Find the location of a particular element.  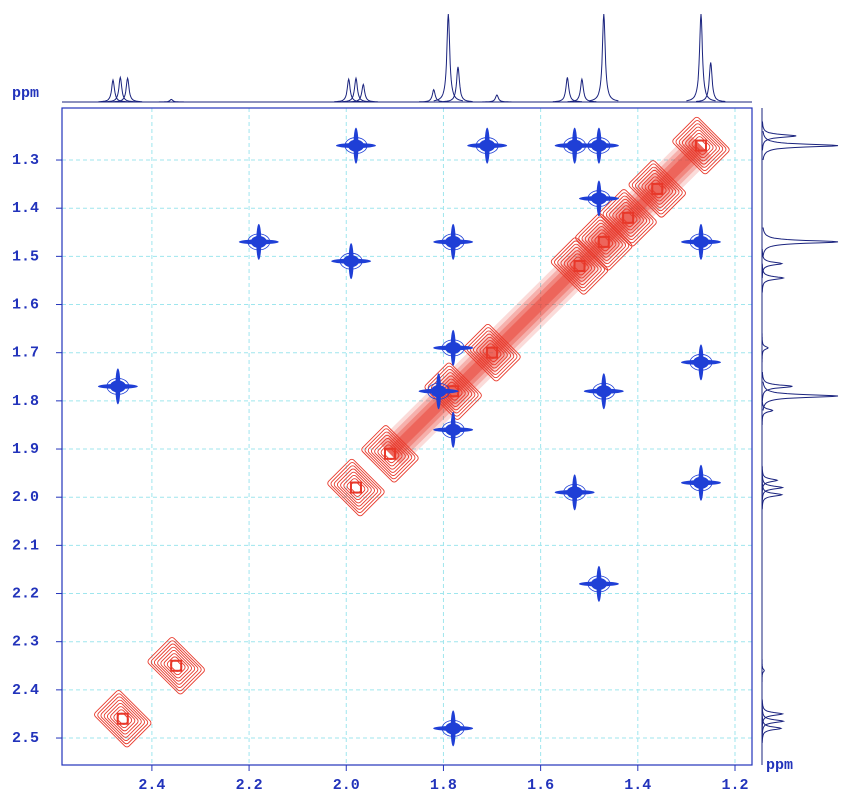

y-tick-label: 2.5 is located at coordinates (25, 738).